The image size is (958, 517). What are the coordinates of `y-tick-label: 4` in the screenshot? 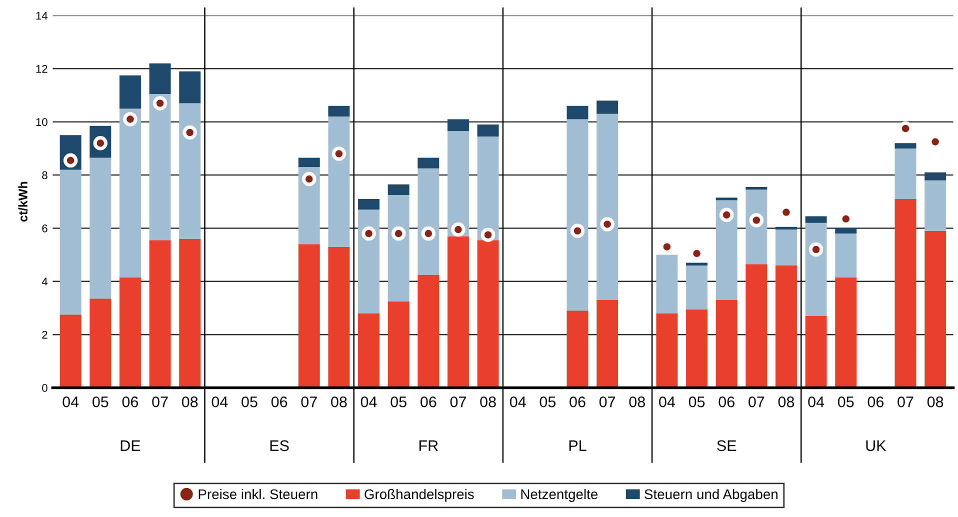 It's located at (45, 282).